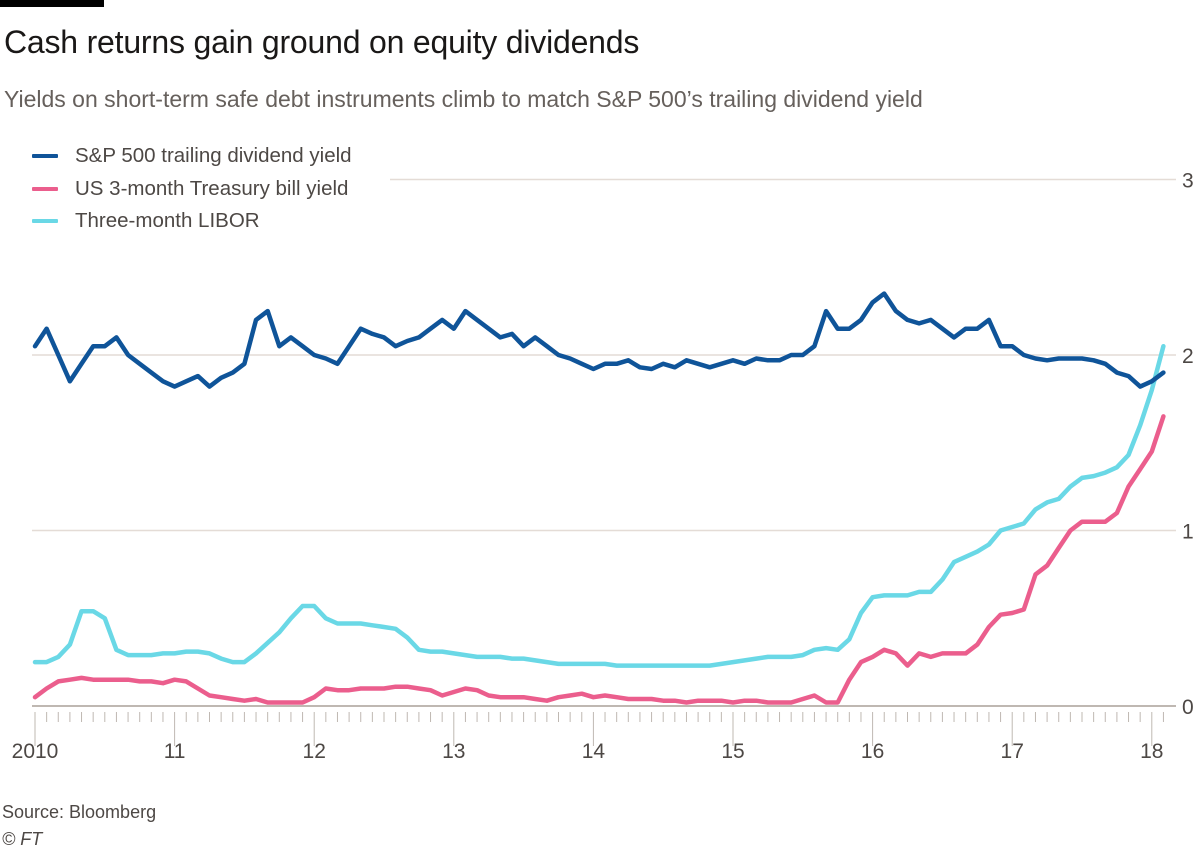 Image resolution: width=1200 pixels, height=858 pixels. What do you see at coordinates (314, 751) in the screenshot?
I see `x-tick-label: 12` at bounding box center [314, 751].